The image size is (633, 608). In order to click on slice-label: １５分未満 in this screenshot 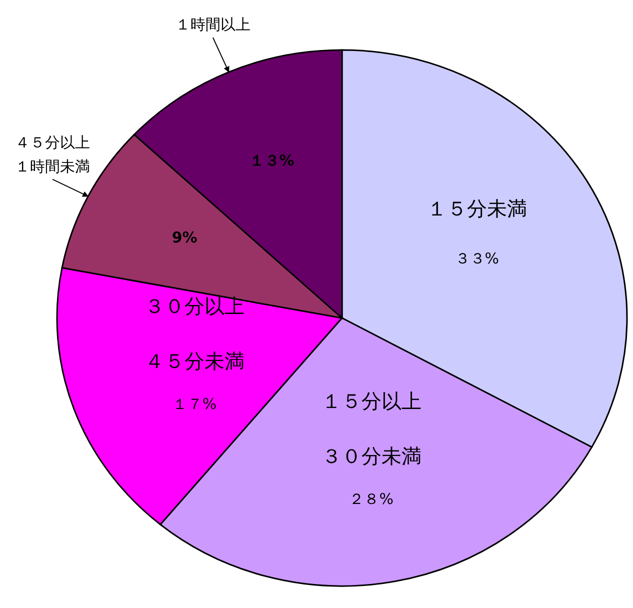, I will do `click(476, 208)`.